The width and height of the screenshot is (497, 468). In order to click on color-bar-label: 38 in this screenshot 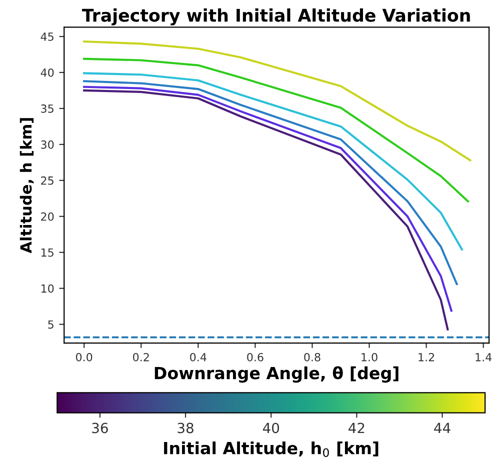, I will do `click(186, 428)`.